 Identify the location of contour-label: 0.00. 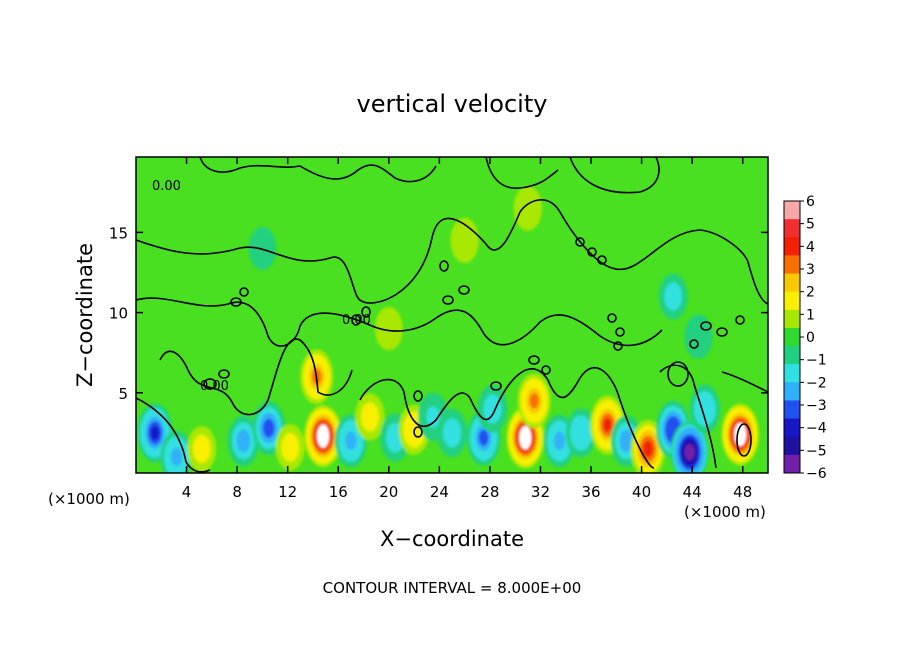
(166, 186).